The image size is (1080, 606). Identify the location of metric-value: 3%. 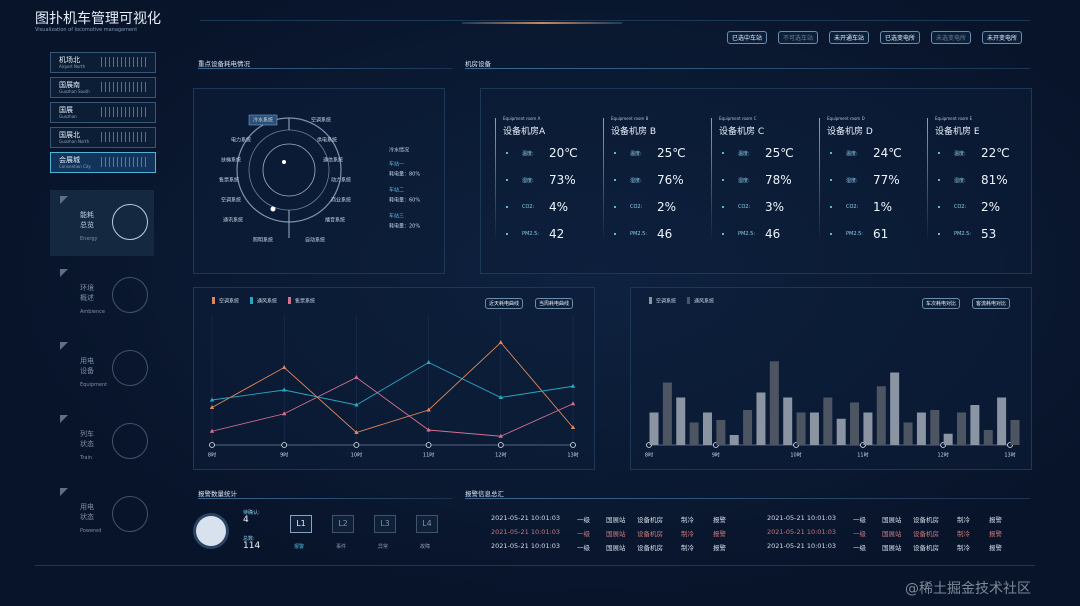
(775, 207).